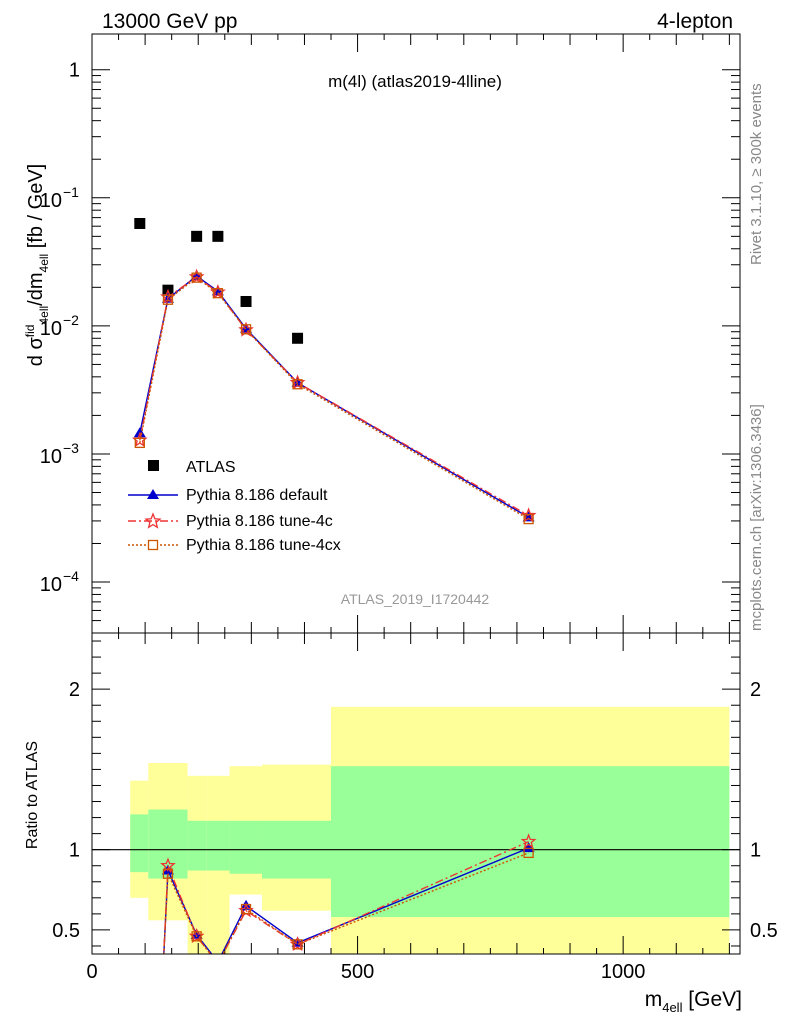  What do you see at coordinates (44, 263) in the screenshot?
I see `y-label-part-e: 4ell` at bounding box center [44, 263].